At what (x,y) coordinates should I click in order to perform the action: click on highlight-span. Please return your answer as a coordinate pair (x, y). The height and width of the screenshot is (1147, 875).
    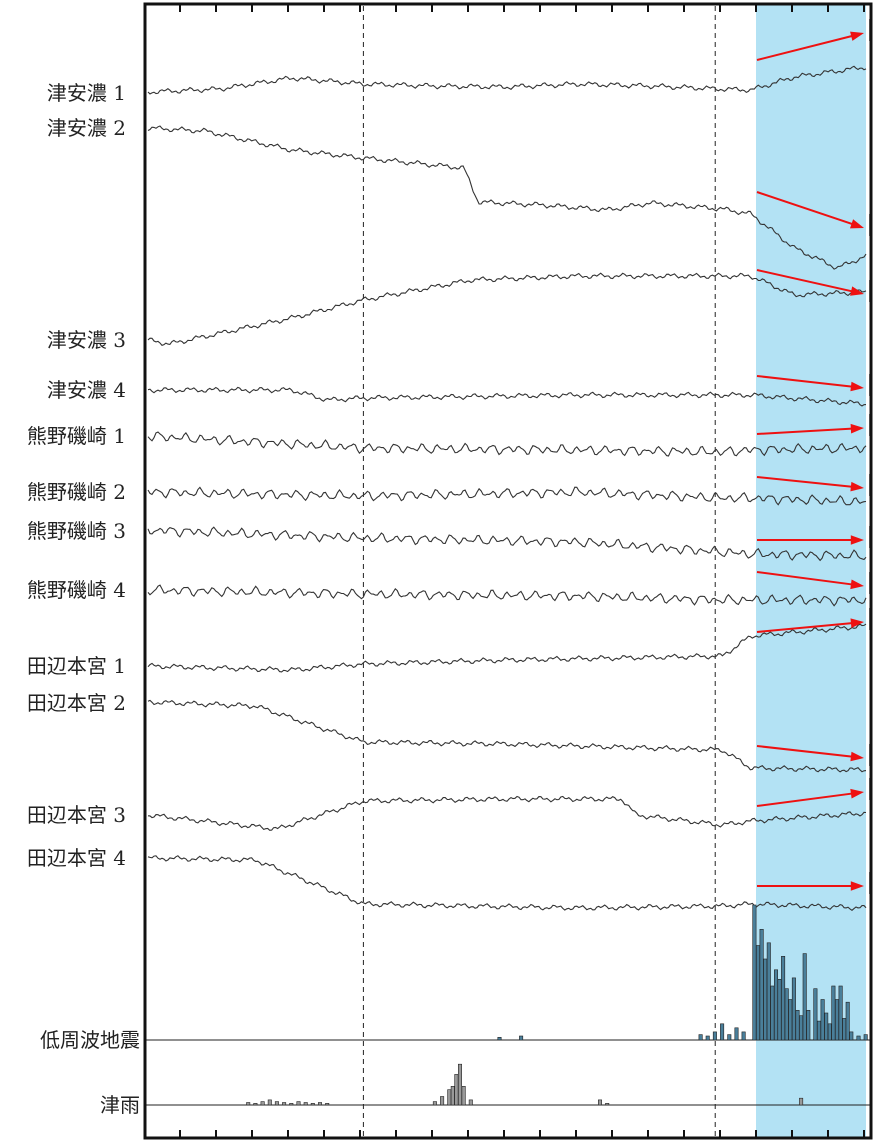
    Looking at the image, I should click on (811, 571).